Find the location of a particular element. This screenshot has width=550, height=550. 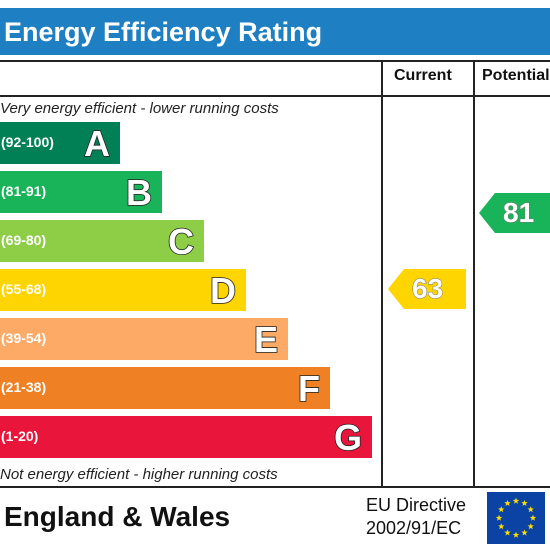

band-range: (21-38) is located at coordinates (24, 387).